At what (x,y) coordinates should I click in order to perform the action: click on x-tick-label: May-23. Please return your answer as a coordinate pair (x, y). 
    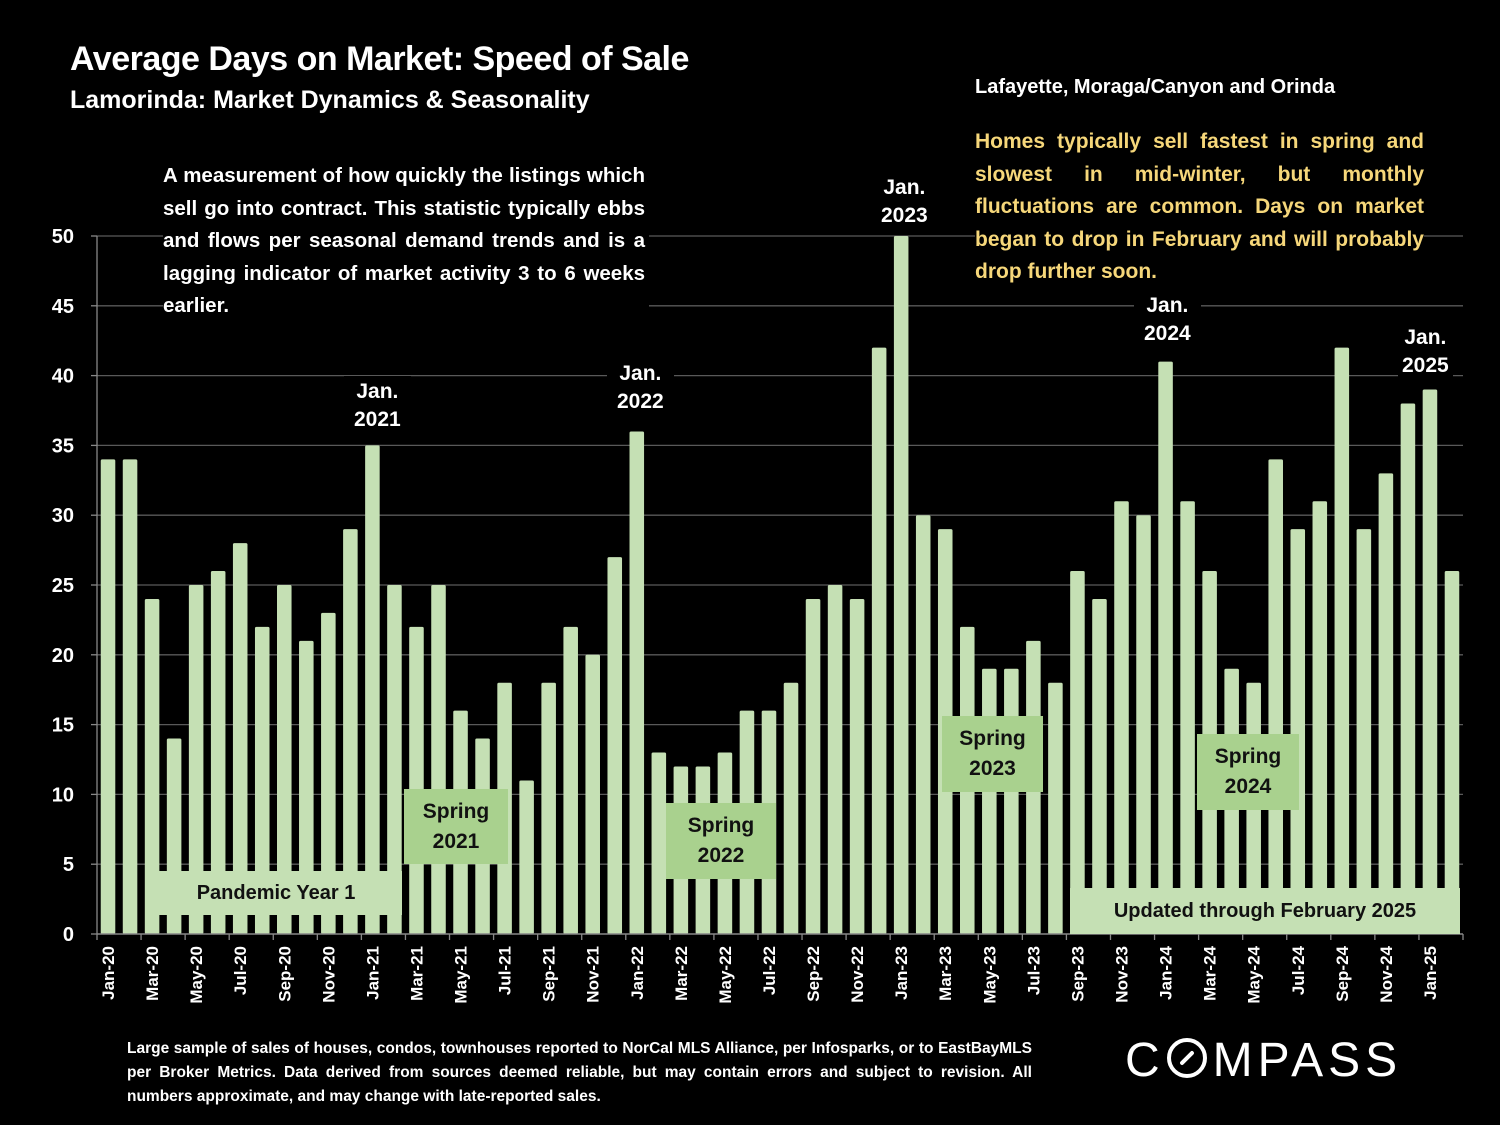
    Looking at the image, I should click on (989, 975).